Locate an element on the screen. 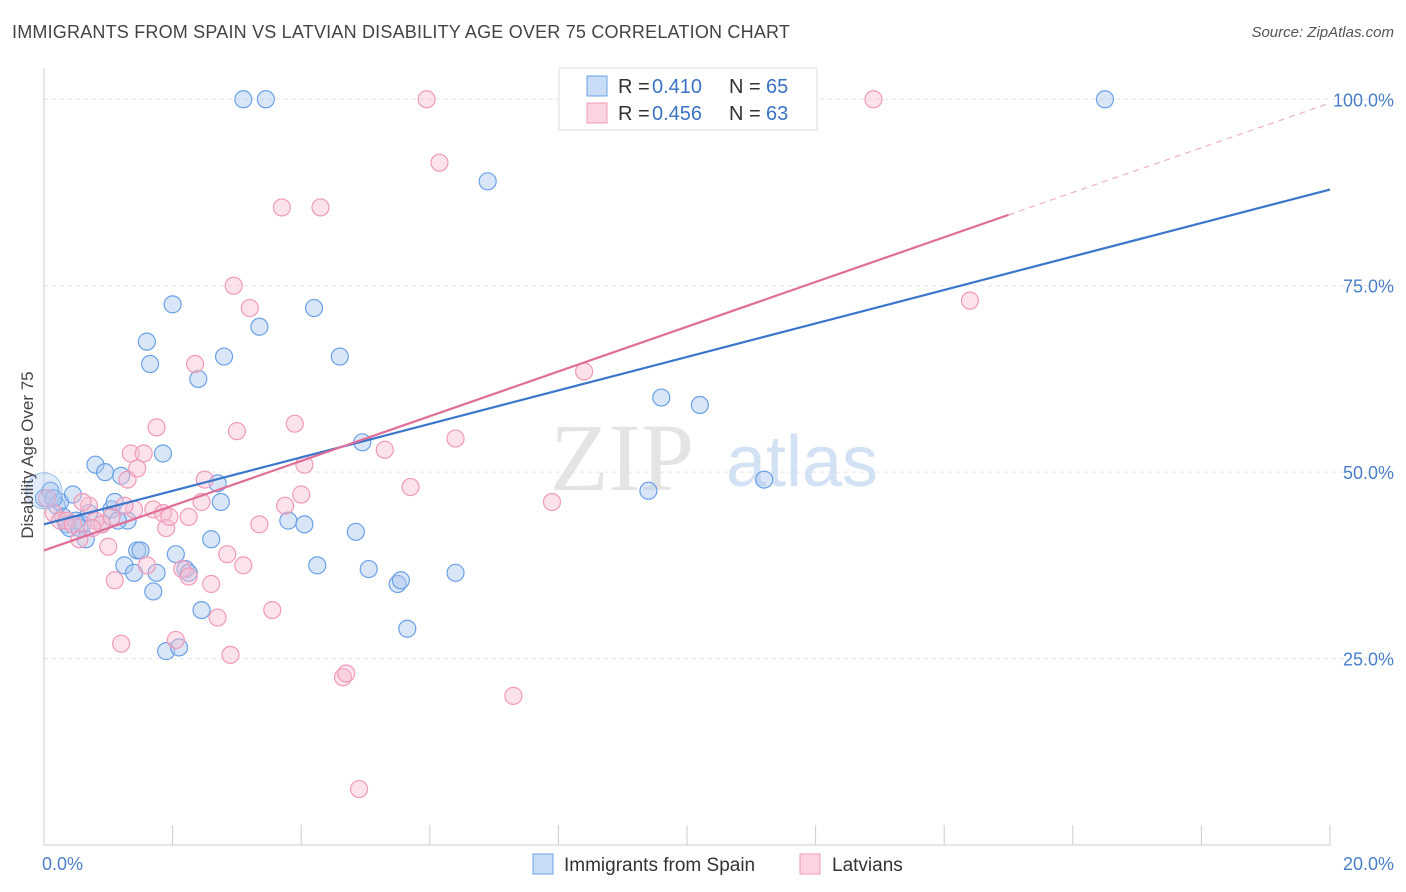 This screenshot has width=1406, height=892. y-tick-labels: 25.0% 50.0% 75.0% 100.0% is located at coordinates (1363, 379).